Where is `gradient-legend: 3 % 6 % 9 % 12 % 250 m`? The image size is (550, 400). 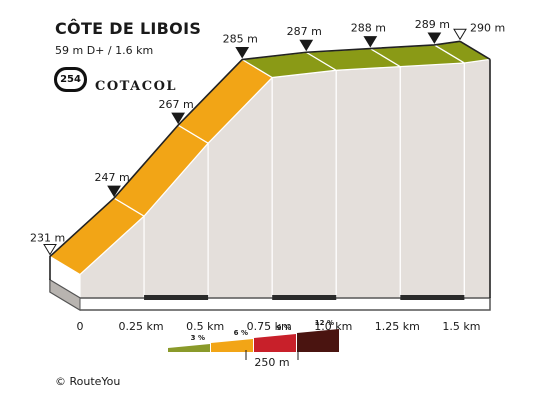 gradient-legend: 3 % 6 % 9 % 12 % 250 m is located at coordinates (253, 344).